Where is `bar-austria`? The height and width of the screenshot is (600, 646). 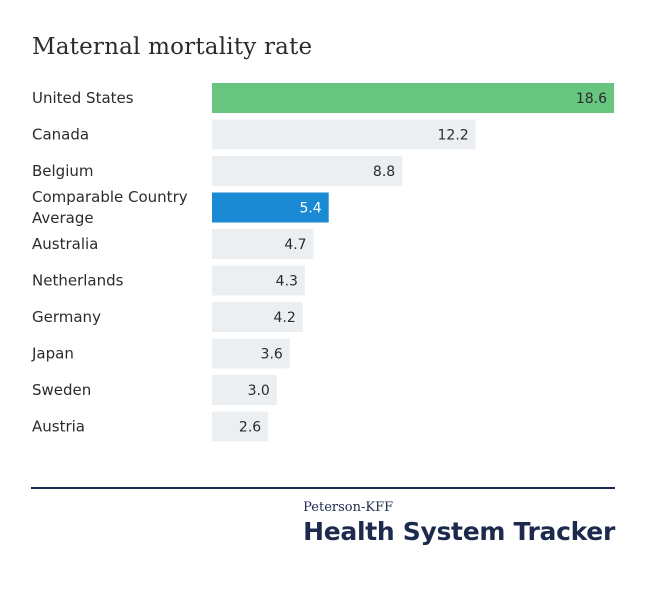
bar-austria is located at coordinates (240, 426).